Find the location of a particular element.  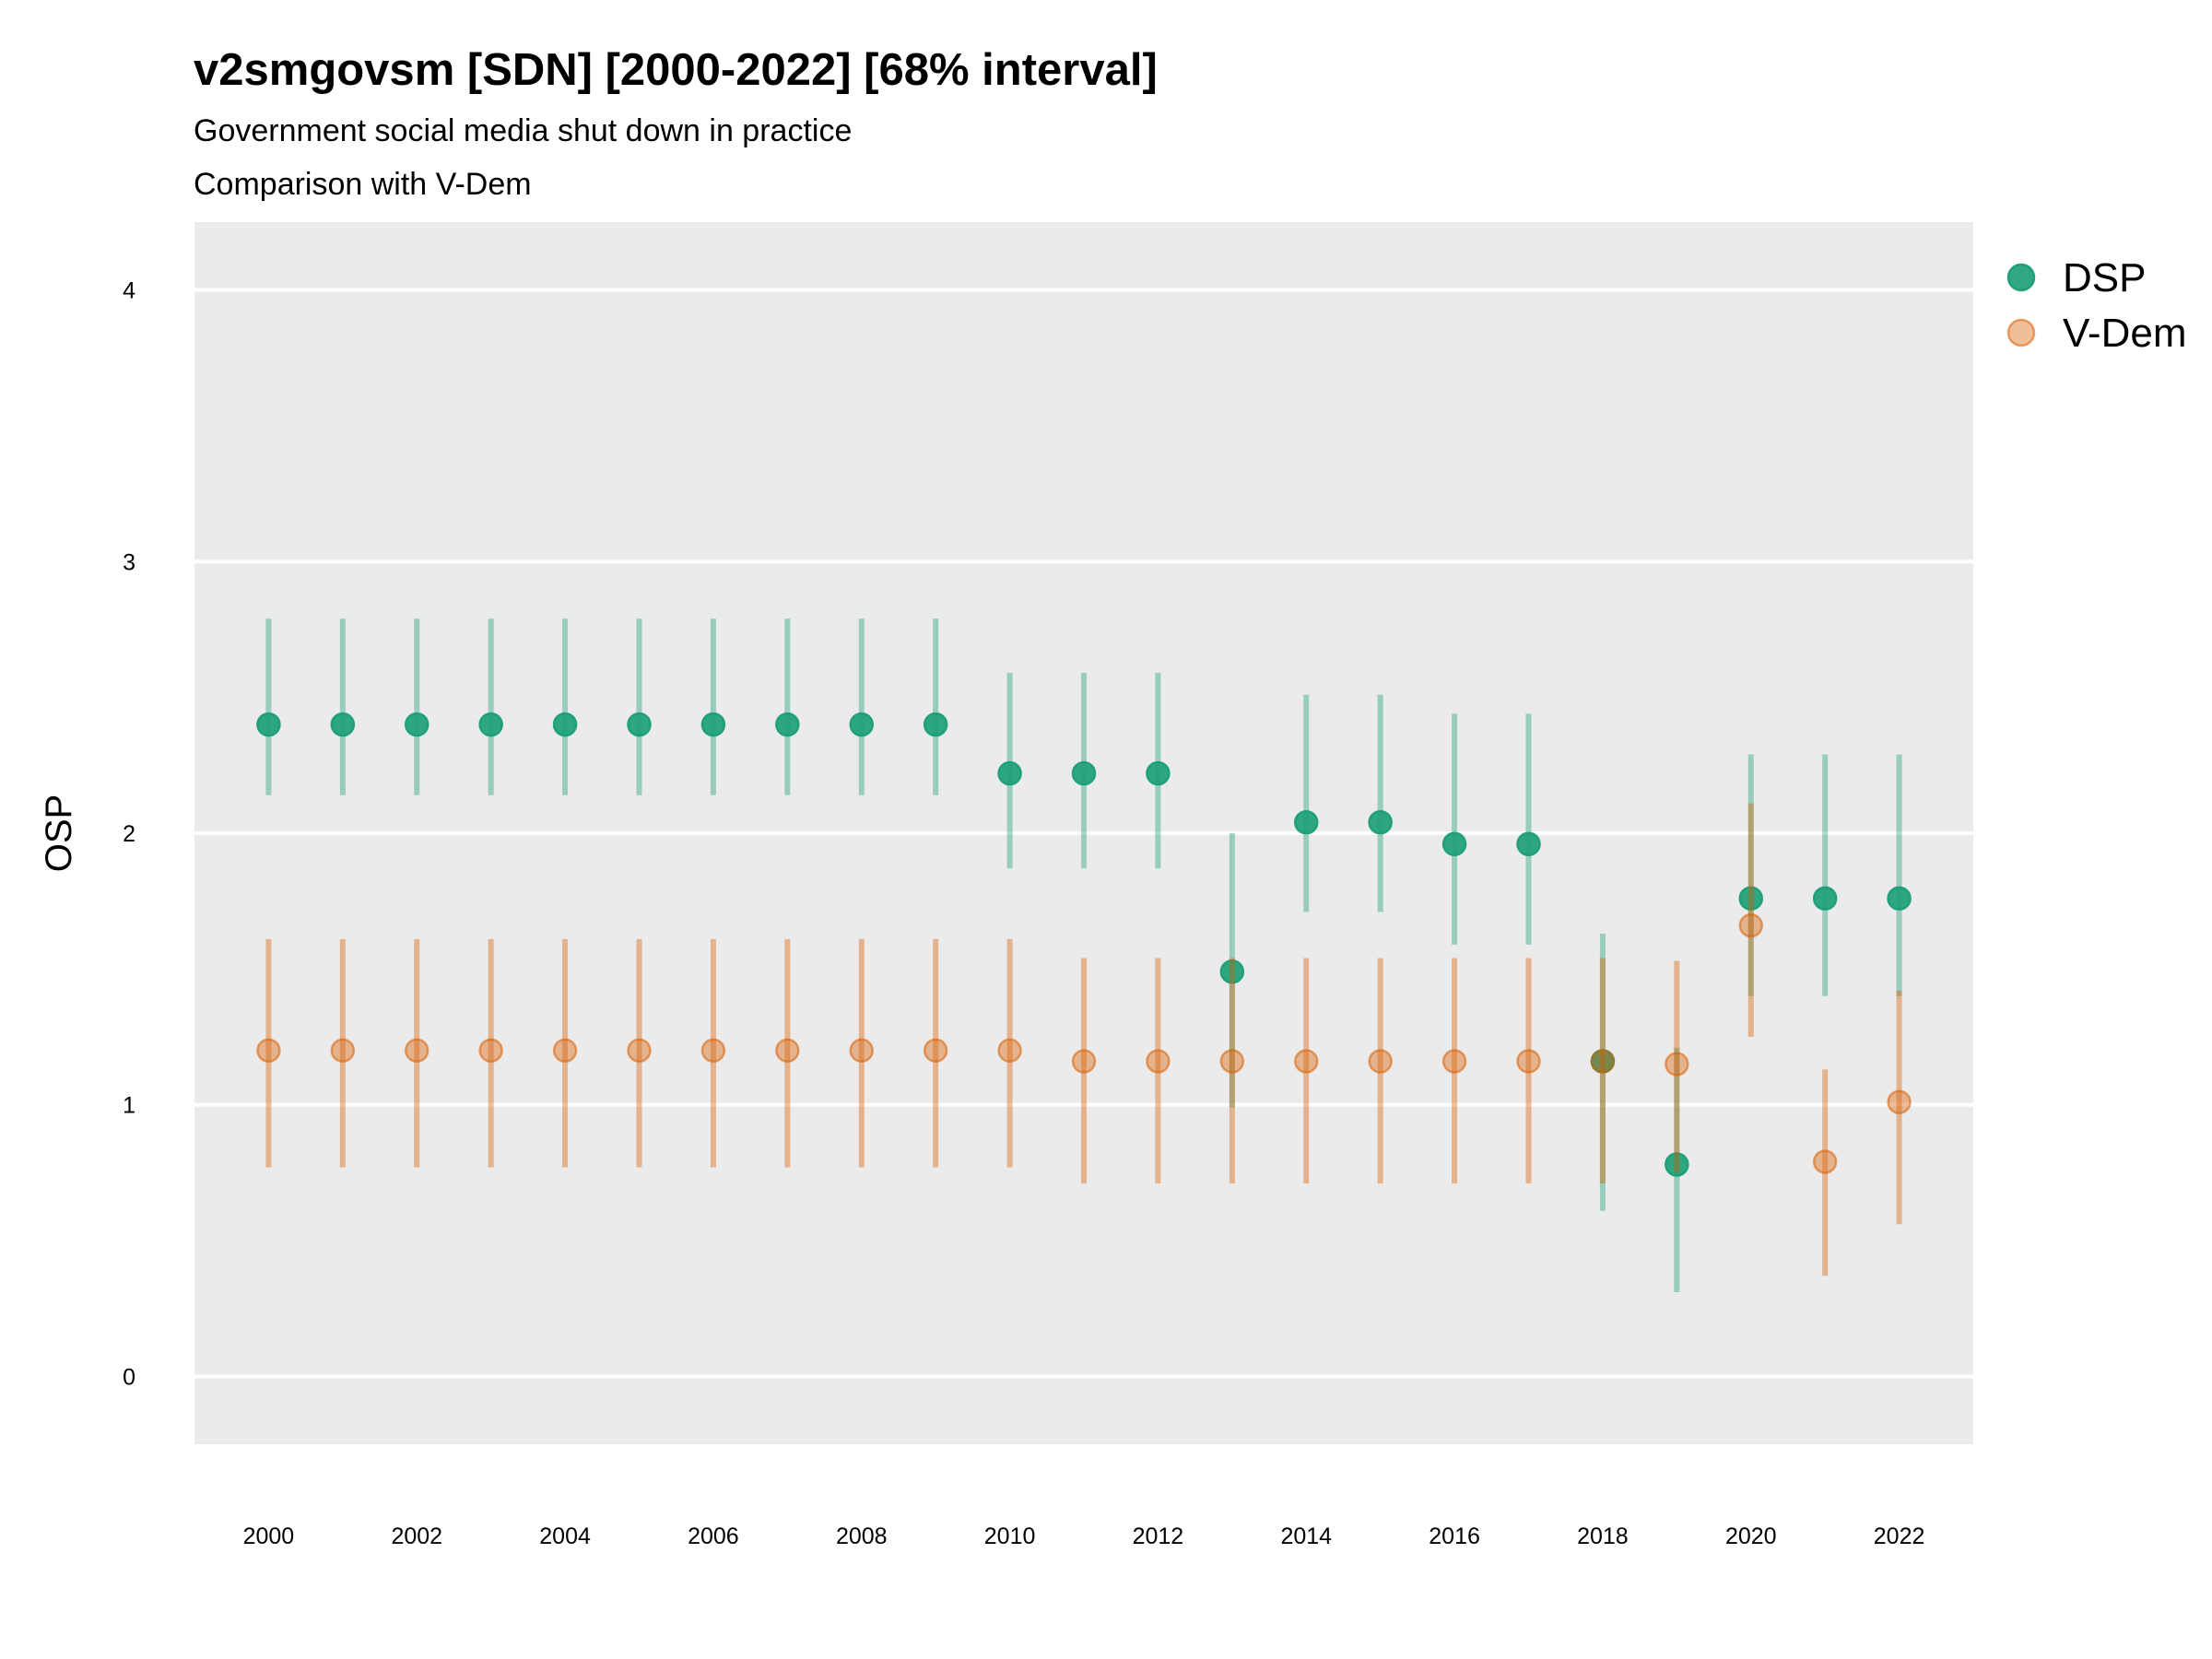

point-dsp-2008 is located at coordinates (861, 724).